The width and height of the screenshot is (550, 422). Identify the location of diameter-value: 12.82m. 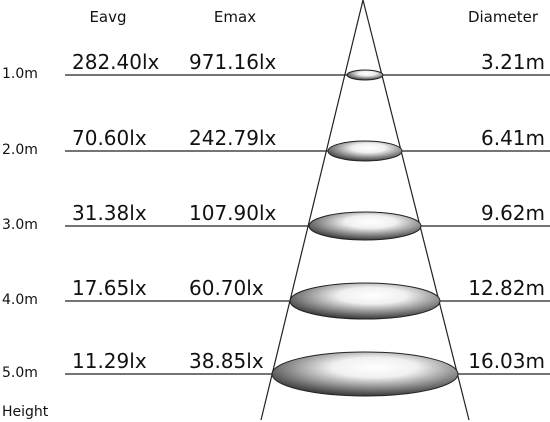
(506, 288).